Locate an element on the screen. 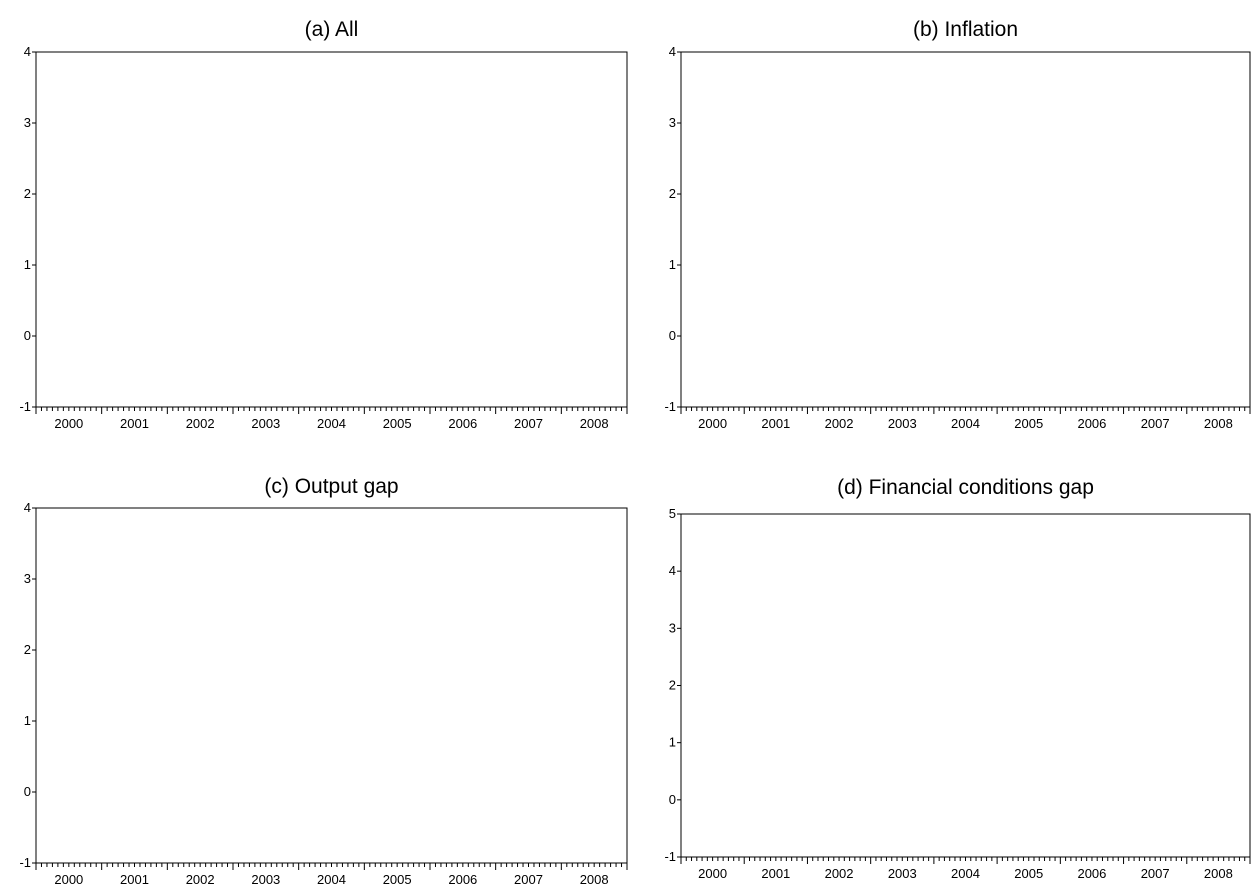  chart-title: (a) All is located at coordinates (332, 29).